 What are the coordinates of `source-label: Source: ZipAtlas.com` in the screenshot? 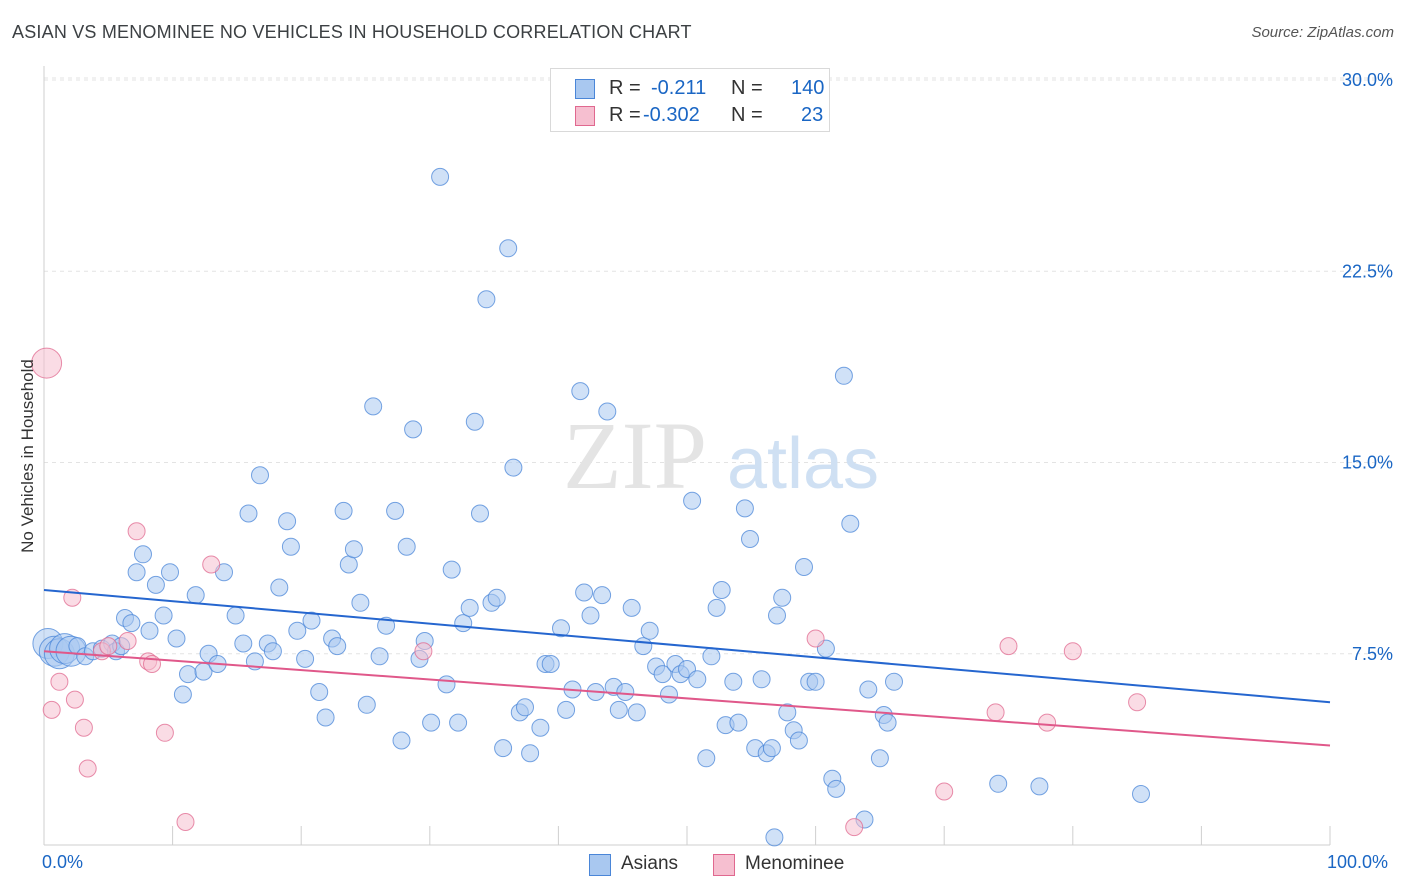 It's located at (1322, 32).